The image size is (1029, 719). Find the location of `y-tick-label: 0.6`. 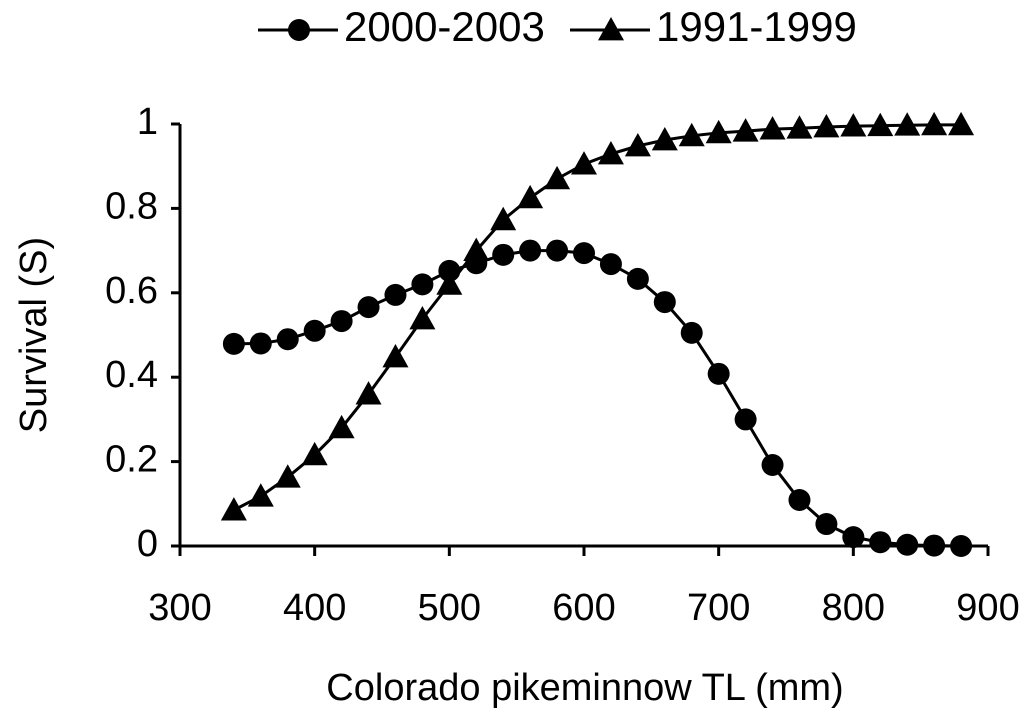

y-tick-label: 0.6 is located at coordinates (131, 291).